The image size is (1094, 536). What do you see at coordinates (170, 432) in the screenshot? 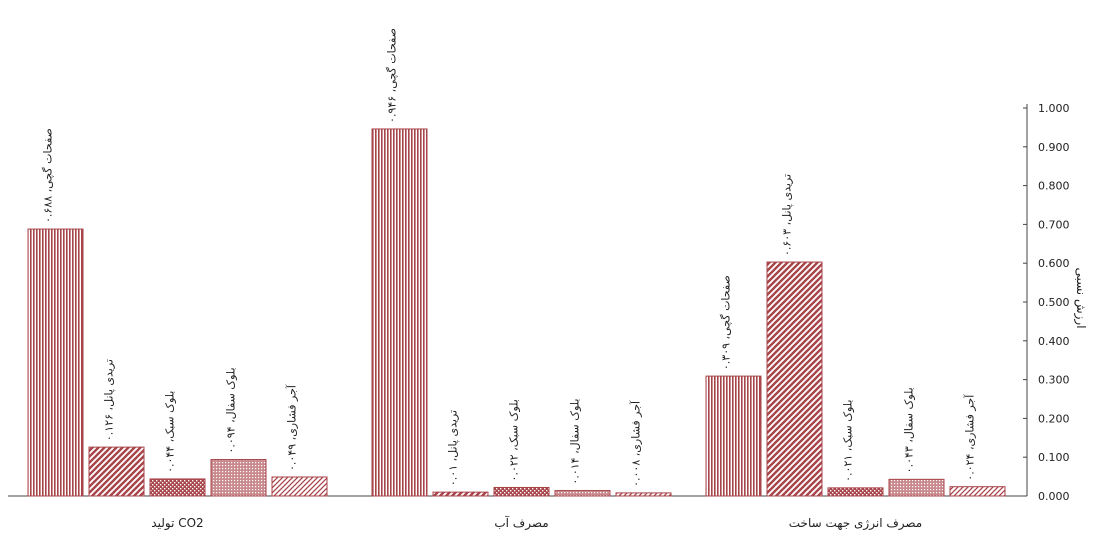
I see `data-label: بلوک سبک، ۰.۰۴۴` at bounding box center [170, 432].